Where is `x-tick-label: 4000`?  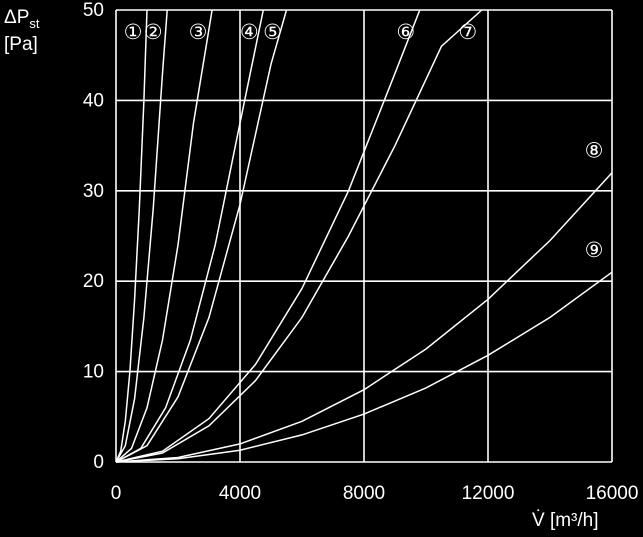
x-tick-label: 4000 is located at coordinates (240, 493).